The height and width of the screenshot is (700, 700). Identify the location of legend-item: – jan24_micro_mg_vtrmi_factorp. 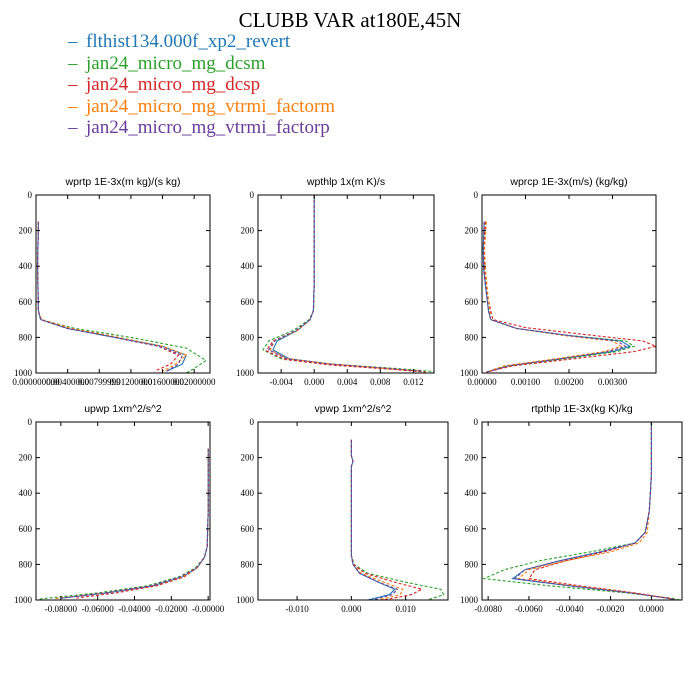
(201, 128).